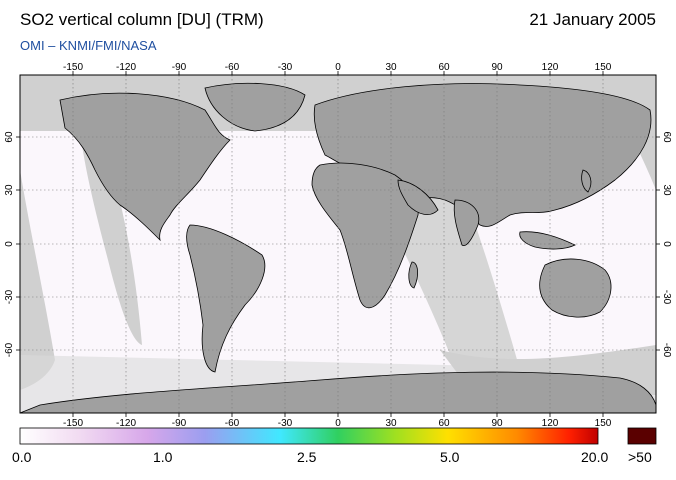 This screenshot has width=676, height=480. I want to click on lat-label-right: -60, so click(666, 350).